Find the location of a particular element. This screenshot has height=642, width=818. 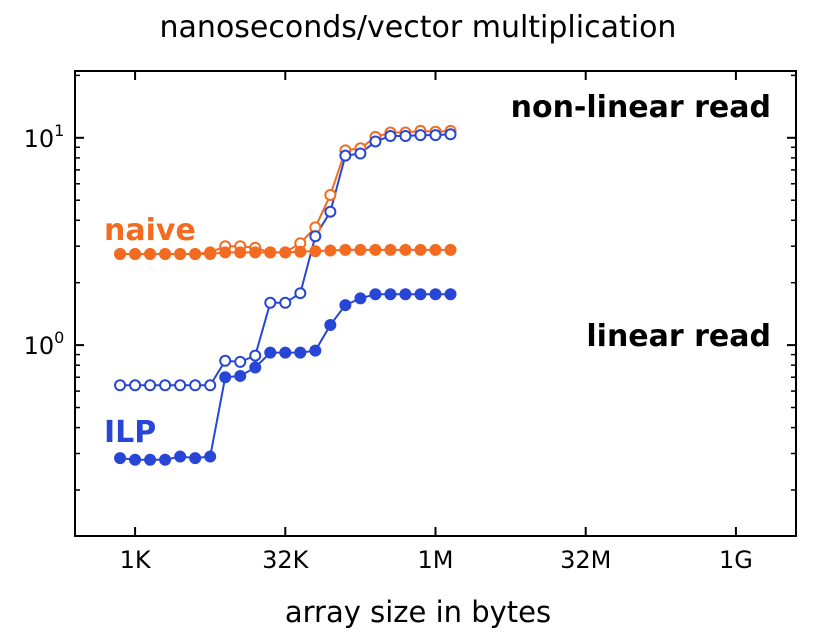

x-tick-label: 32M is located at coordinates (585, 560).